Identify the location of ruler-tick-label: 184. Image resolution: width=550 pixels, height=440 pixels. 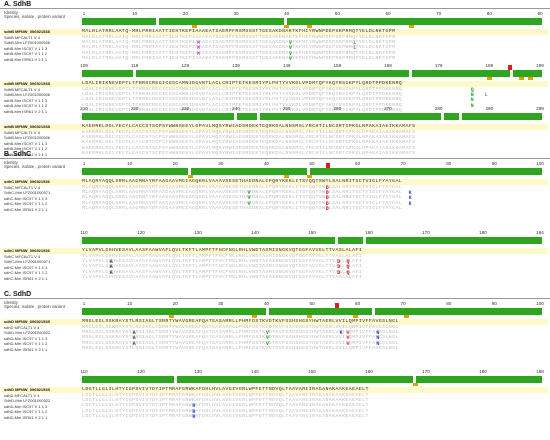
(540, 232).